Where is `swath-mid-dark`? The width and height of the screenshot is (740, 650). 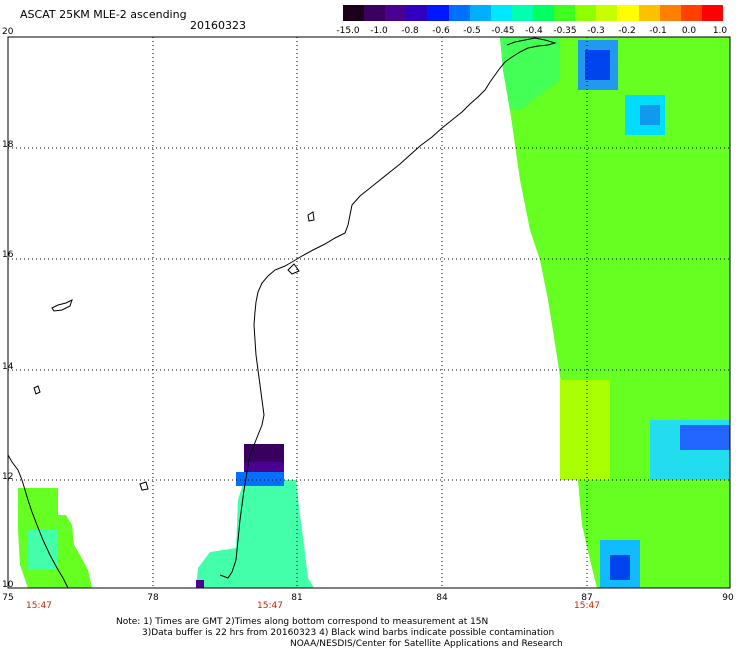
swath-mid-dark is located at coordinates (264, 453).